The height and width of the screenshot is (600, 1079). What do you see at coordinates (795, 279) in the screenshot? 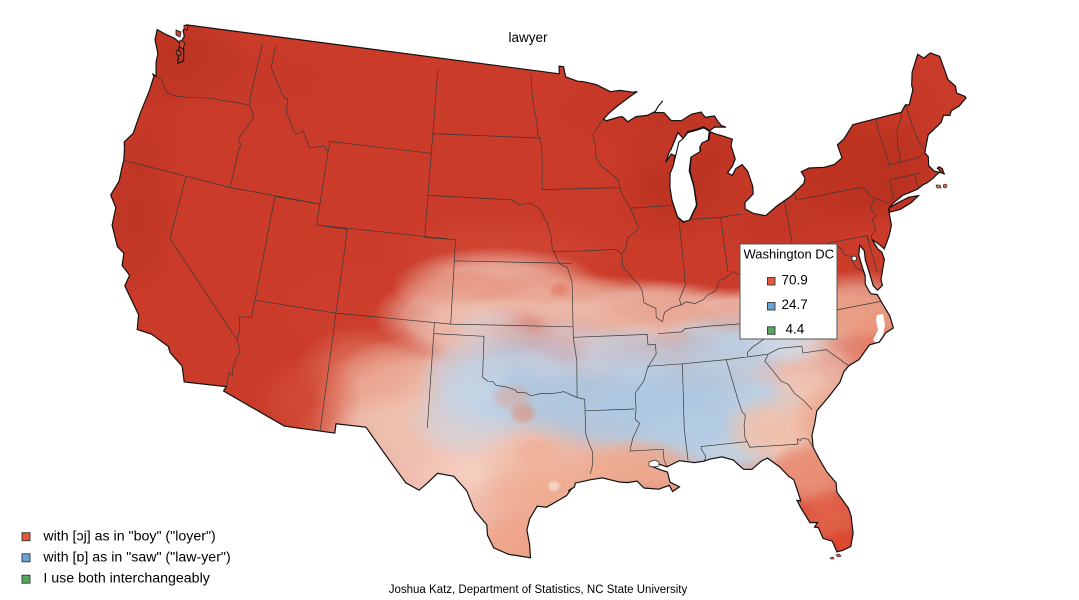
I see `svg-text: 70.9` at bounding box center [795, 279].